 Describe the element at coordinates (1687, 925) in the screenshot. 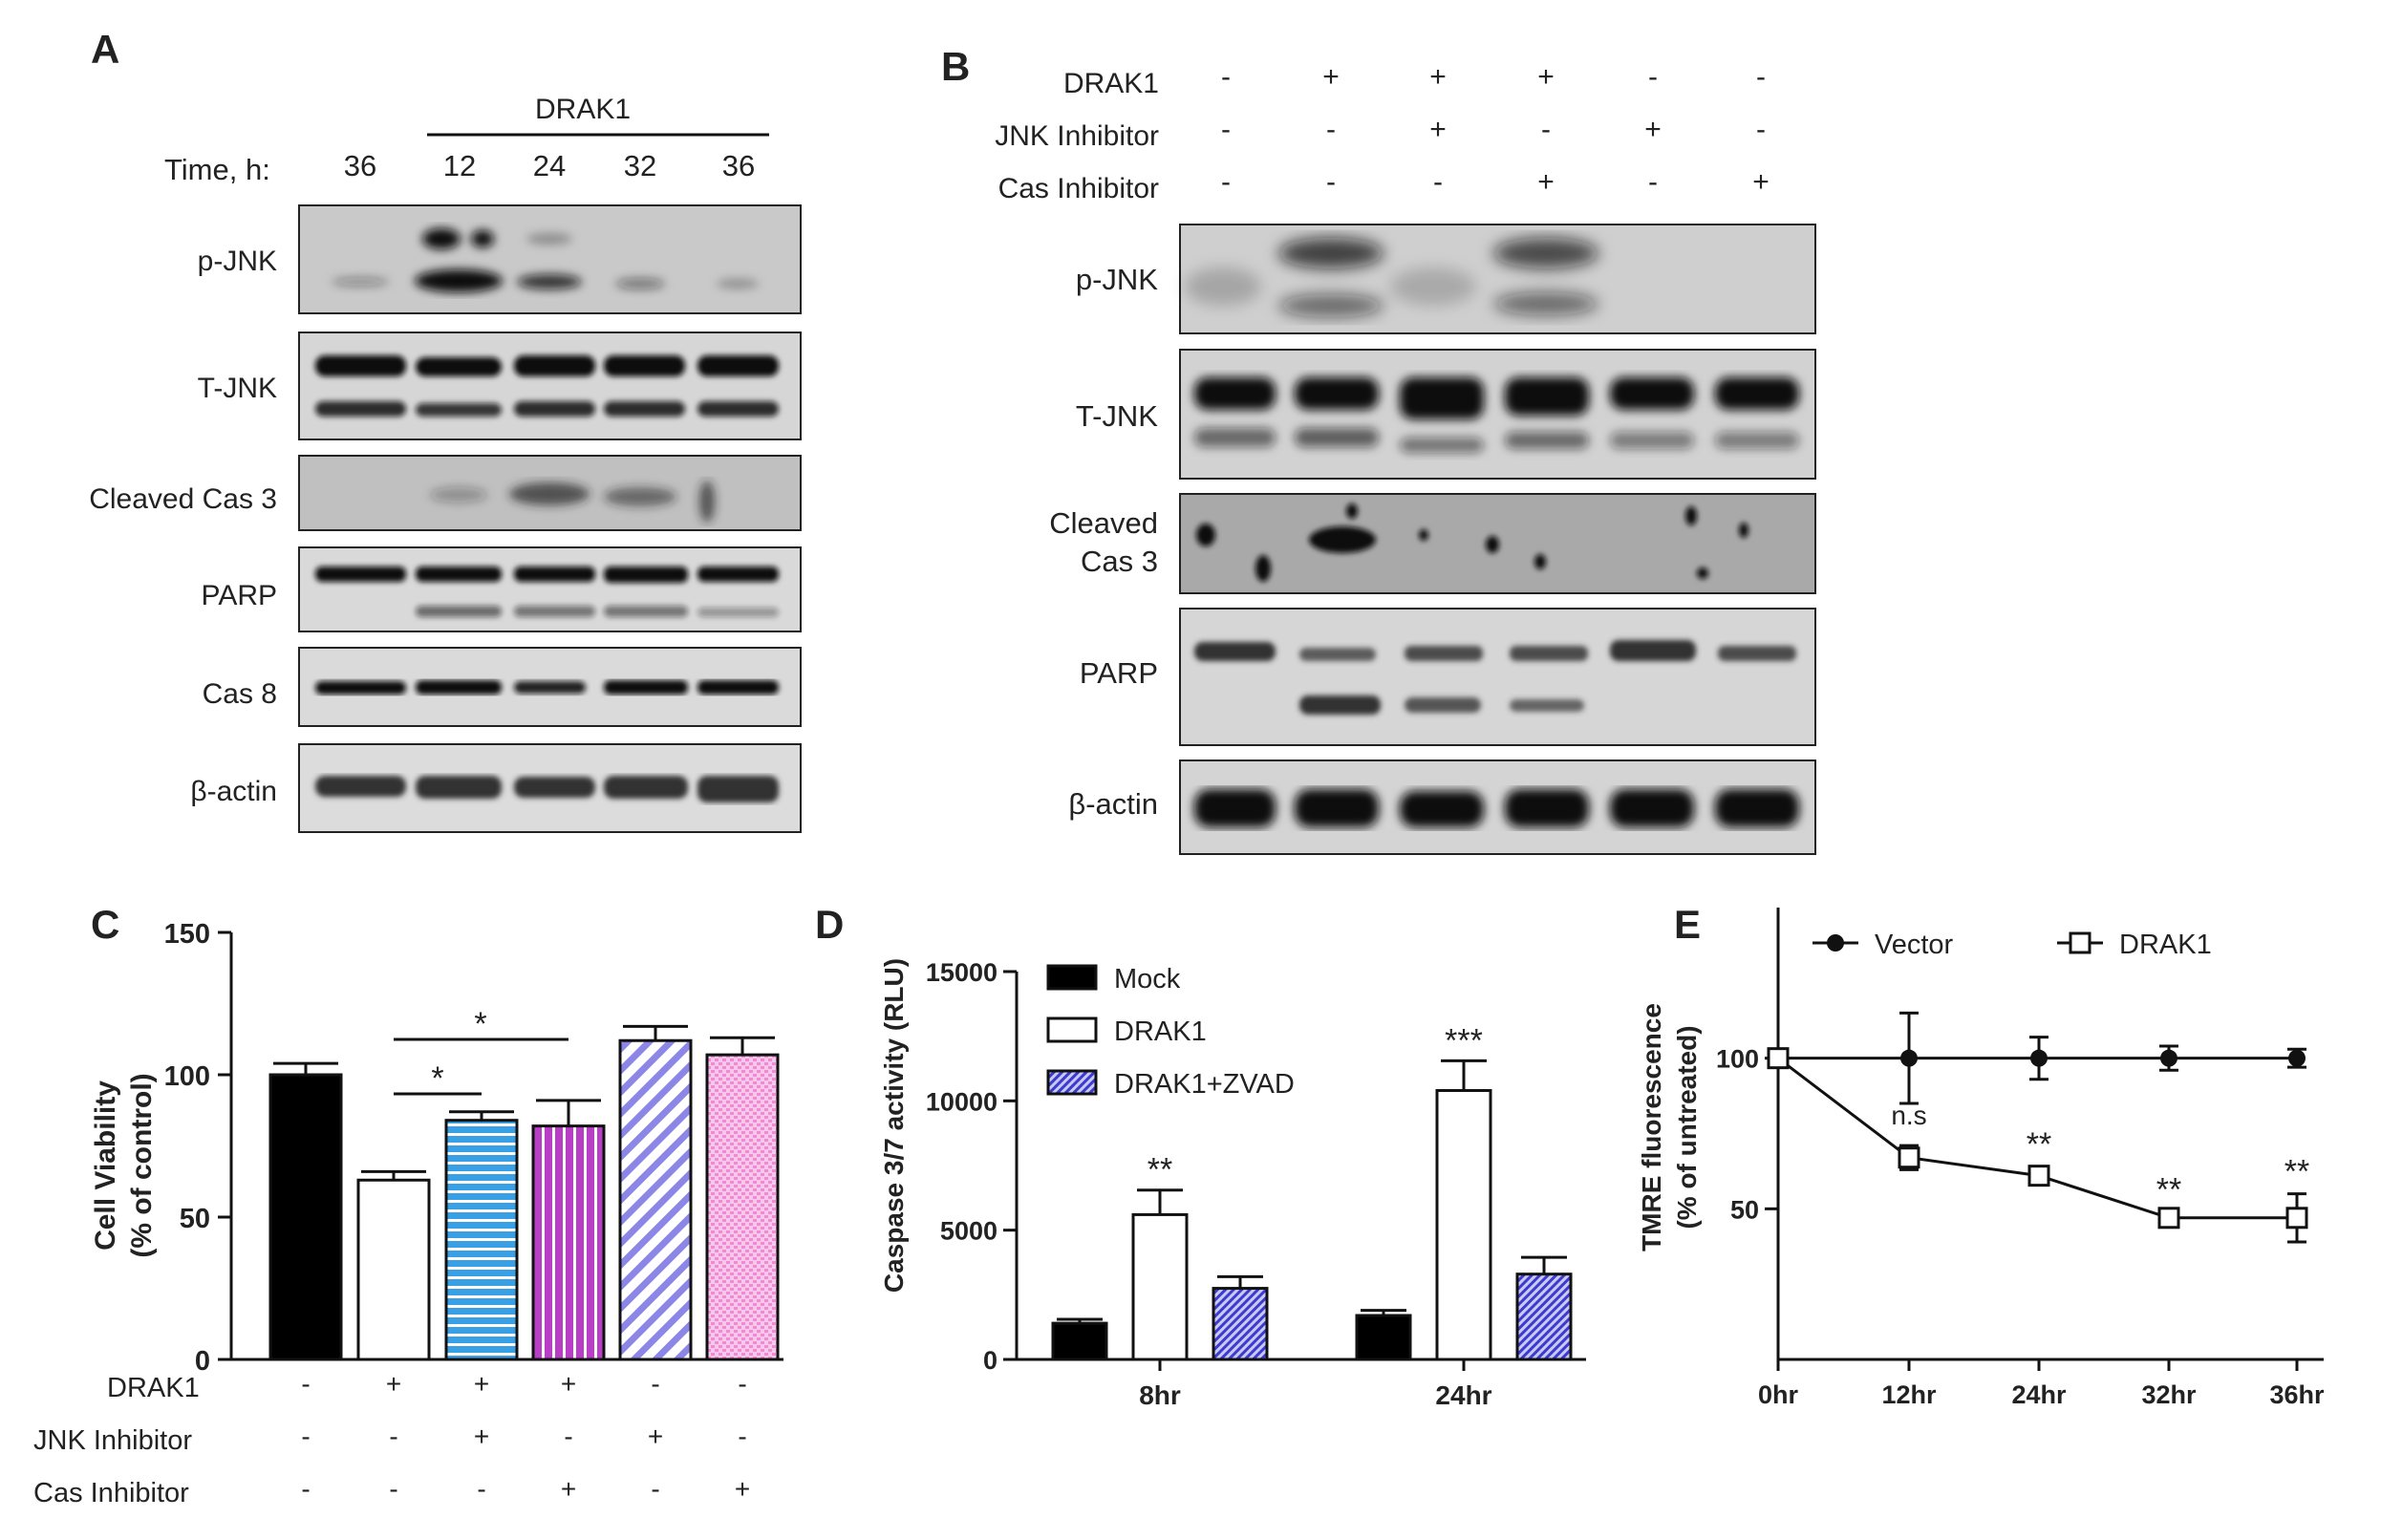

I see `panel-e-letter: E` at that location.